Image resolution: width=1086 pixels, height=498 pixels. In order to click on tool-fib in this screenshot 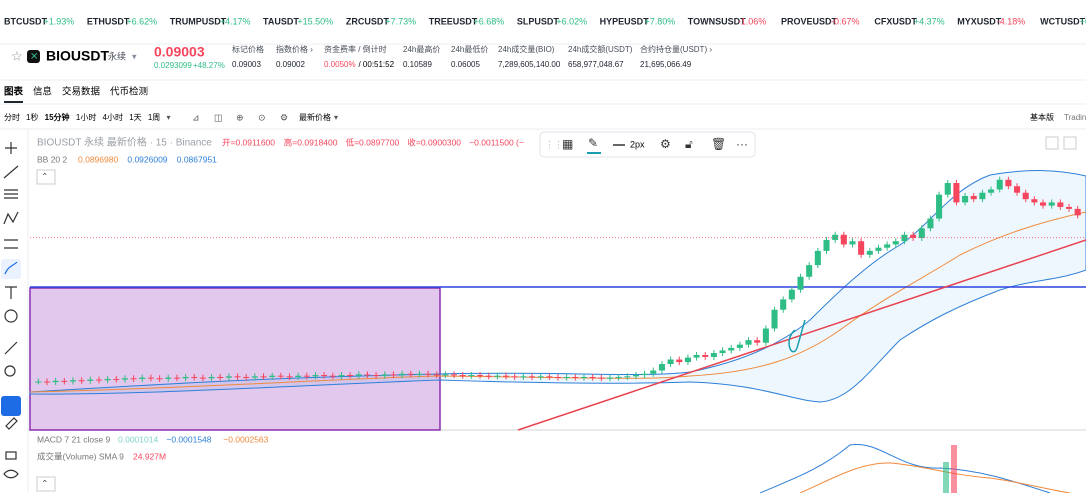, I will do `click(11, 194)`.